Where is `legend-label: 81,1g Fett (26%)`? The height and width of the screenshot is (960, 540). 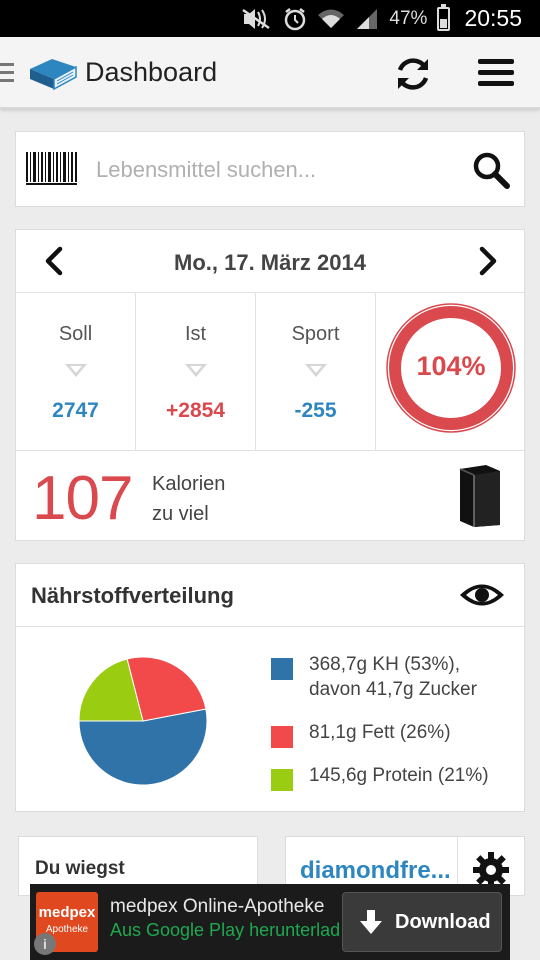
legend-label: 81,1g Fett (26%) is located at coordinates (380, 732).